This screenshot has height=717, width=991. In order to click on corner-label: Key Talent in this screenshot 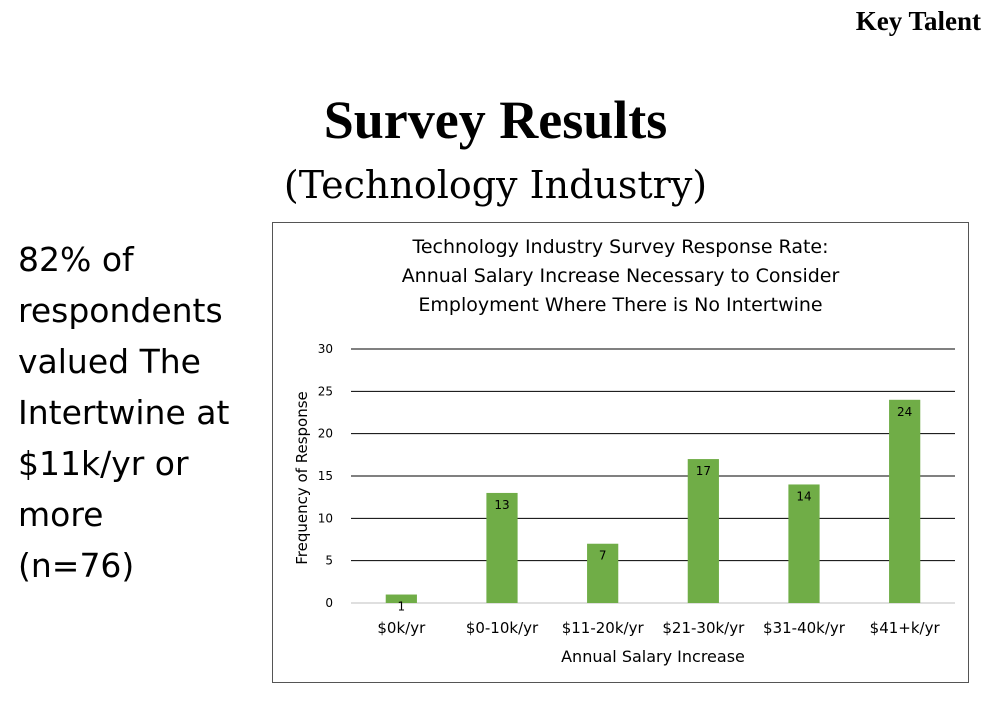, I will do `click(918, 21)`.